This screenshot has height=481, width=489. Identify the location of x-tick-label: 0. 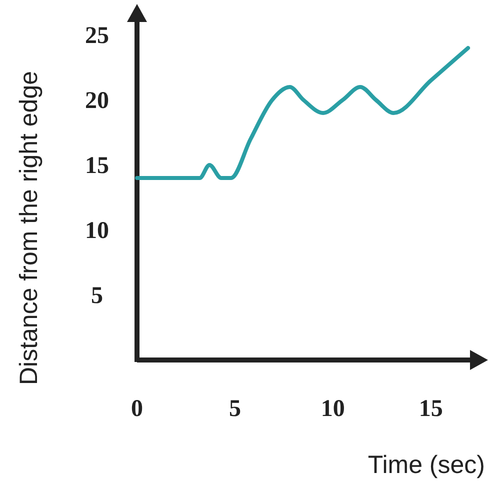
(137, 409).